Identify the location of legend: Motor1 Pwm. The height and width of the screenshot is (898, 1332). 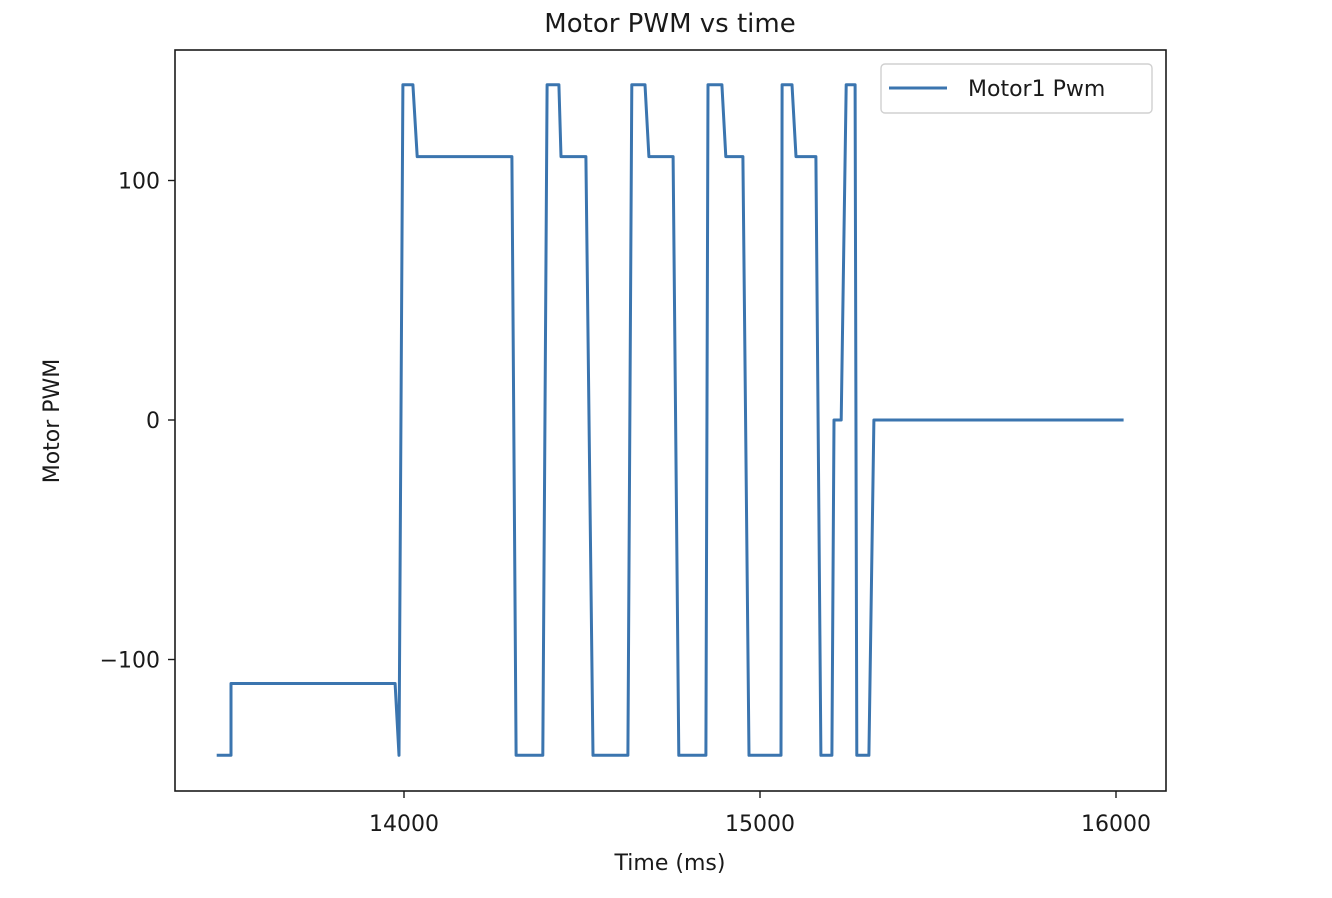
(1016, 88).